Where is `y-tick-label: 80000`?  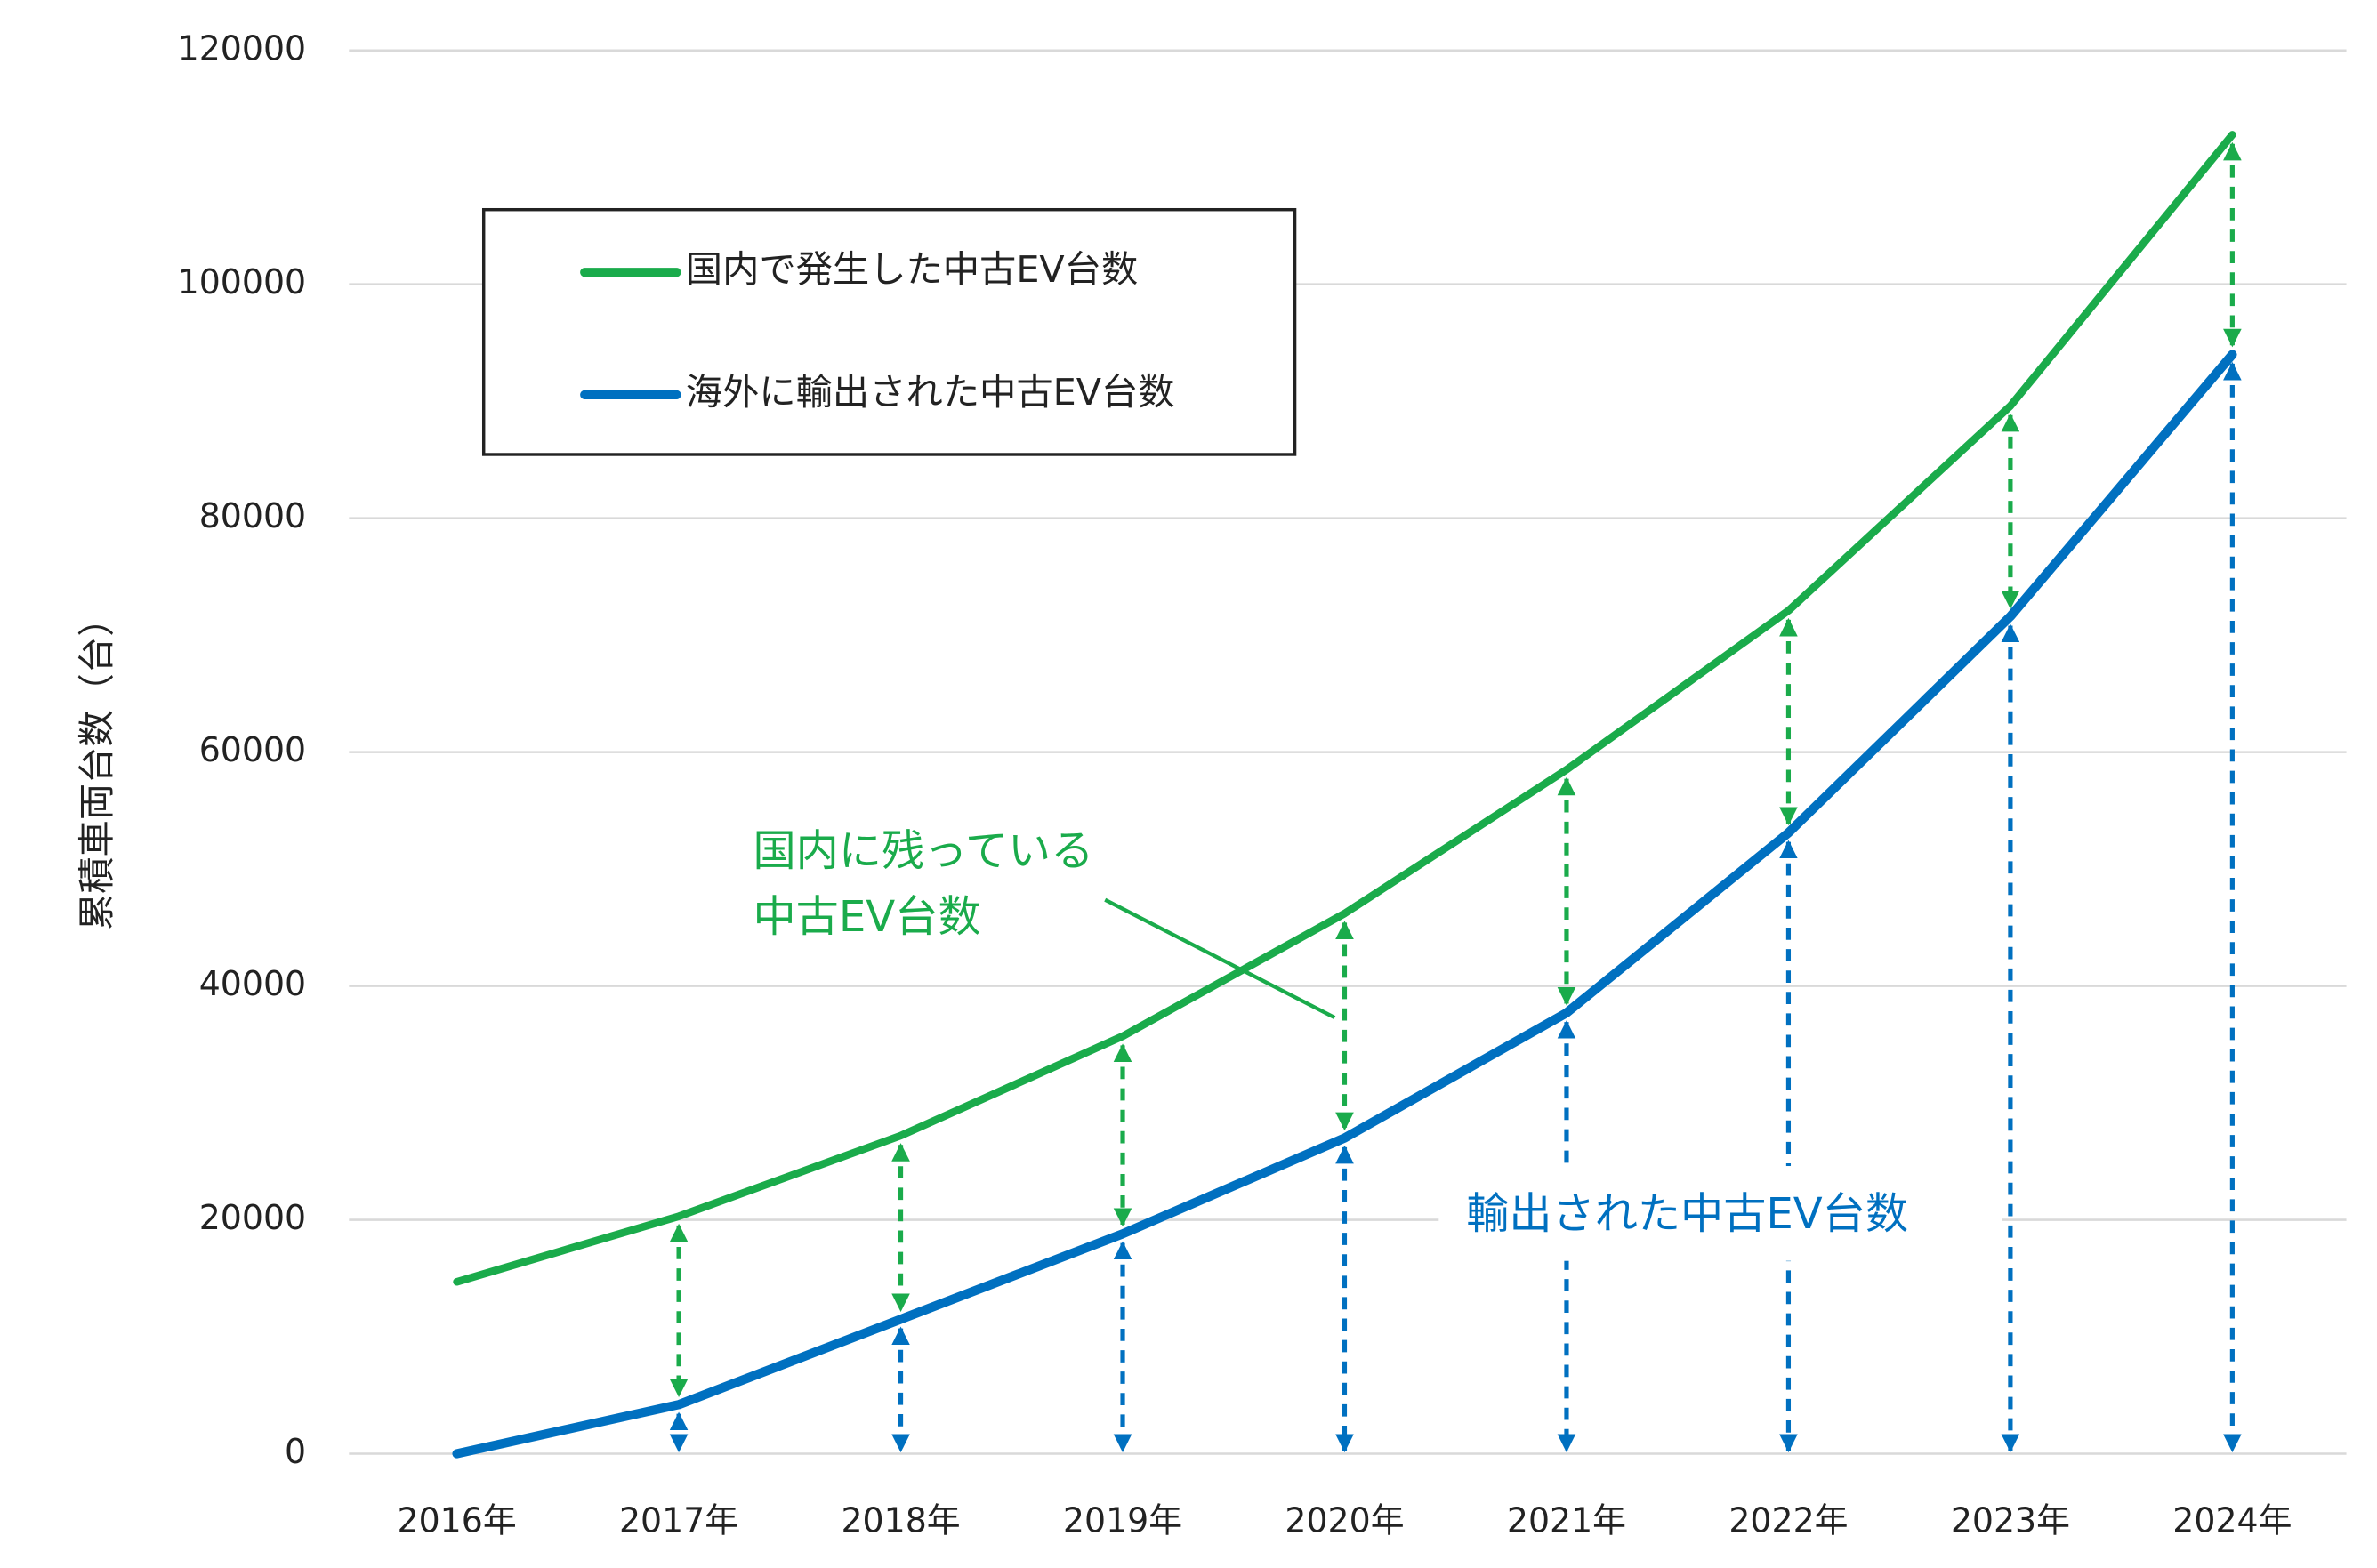 y-tick-label: 80000 is located at coordinates (252, 515).